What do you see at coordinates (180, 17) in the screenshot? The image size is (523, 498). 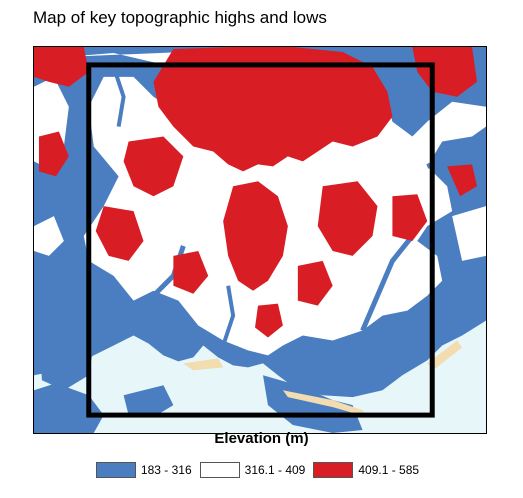 I see `map-title: Map of key topographic highs and lows` at bounding box center [180, 17].